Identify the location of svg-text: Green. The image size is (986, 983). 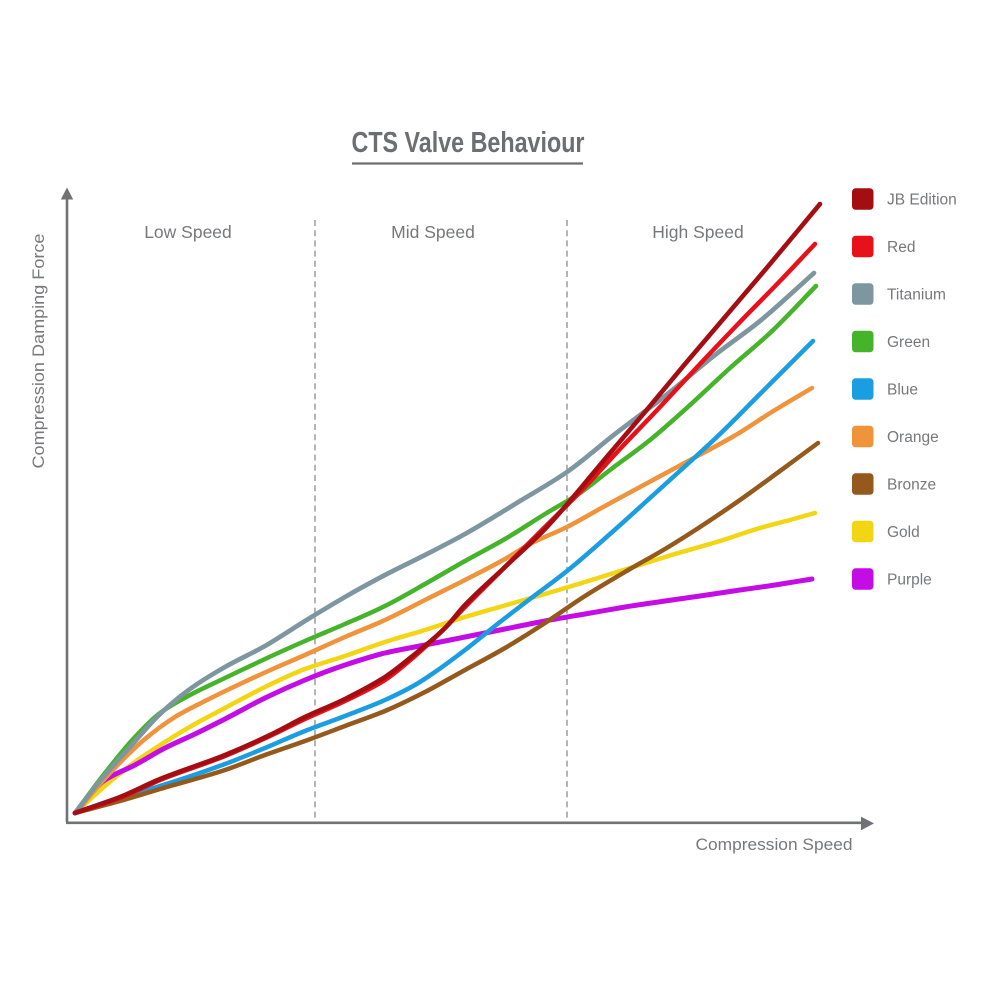
(908, 342).